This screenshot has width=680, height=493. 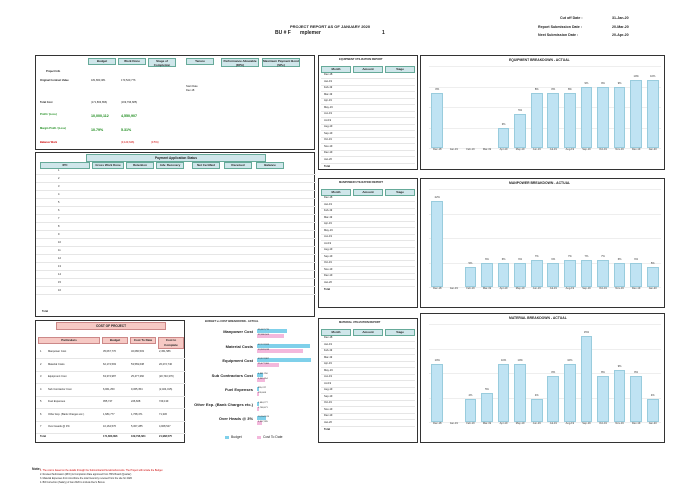 What do you see at coordinates (328, 256) in the screenshot?
I see `util-month: Sep-19` at bounding box center [328, 256].